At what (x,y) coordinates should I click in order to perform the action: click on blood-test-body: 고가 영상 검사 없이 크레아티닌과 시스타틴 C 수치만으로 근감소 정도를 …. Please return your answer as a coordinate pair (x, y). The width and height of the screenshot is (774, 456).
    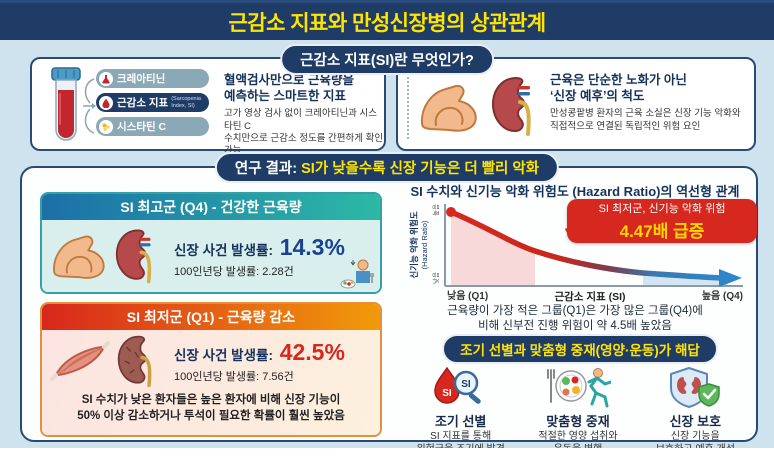
    Looking at the image, I should click on (304, 132).